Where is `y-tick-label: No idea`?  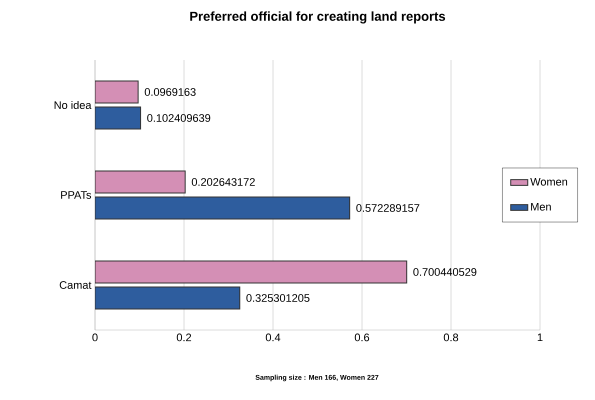 y-tick-label: No idea is located at coordinates (73, 105).